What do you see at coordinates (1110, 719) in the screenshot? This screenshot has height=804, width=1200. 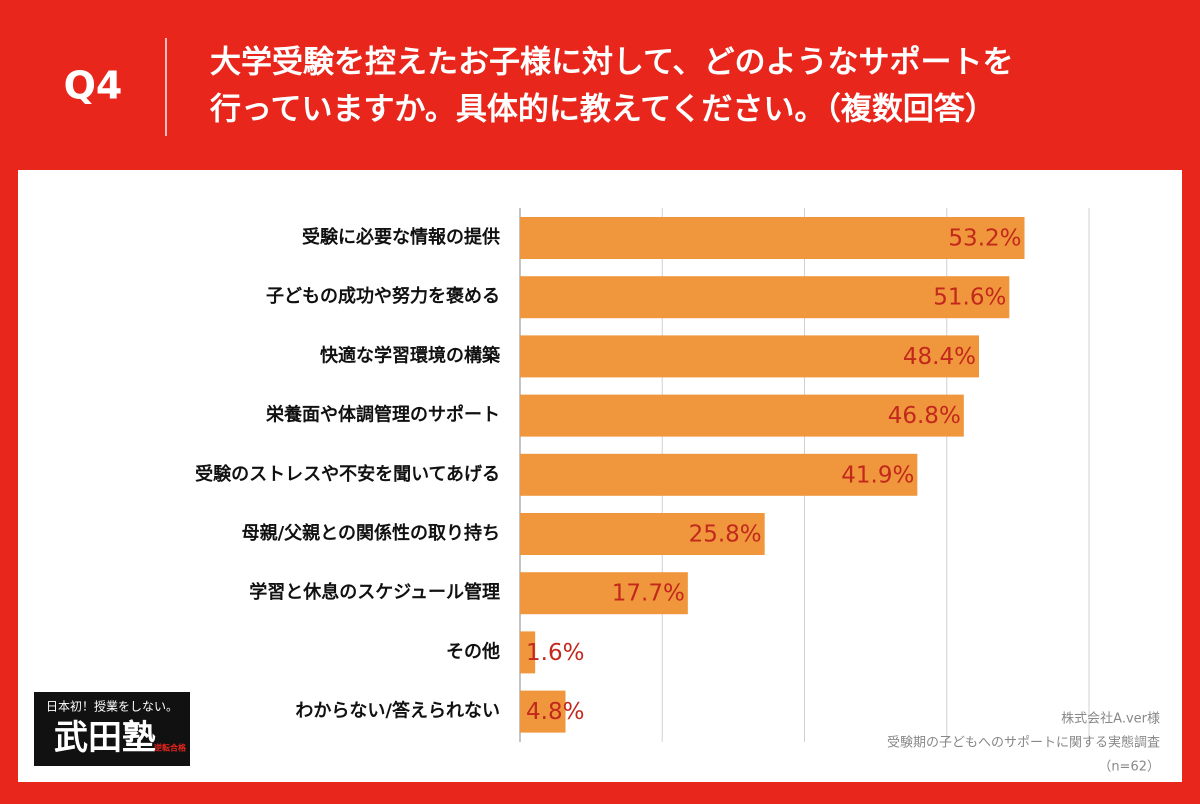 I see `source-note: 株式会社A.ver様` at bounding box center [1110, 719].